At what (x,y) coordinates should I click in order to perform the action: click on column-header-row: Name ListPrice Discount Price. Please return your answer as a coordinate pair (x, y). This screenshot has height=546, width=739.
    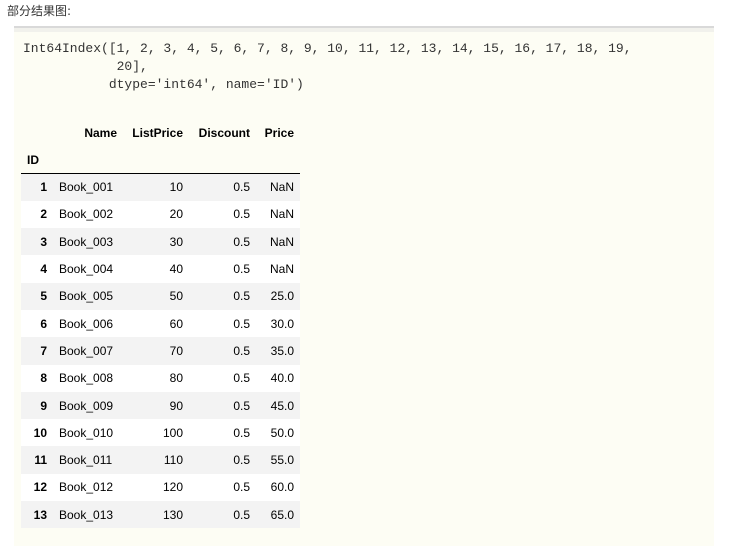
    Looking at the image, I should click on (160, 133).